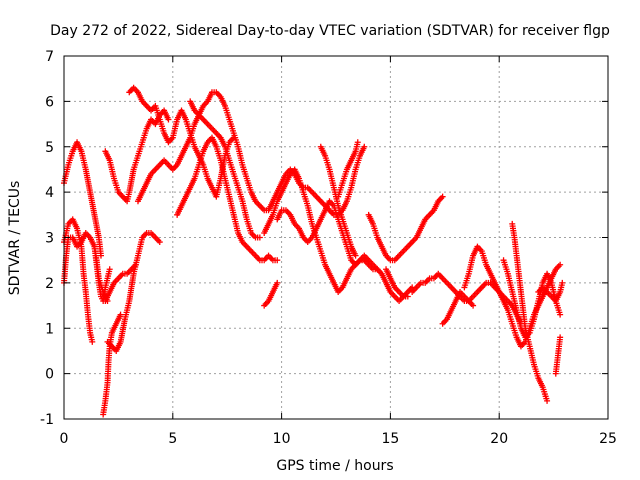 The width and height of the screenshot is (640, 480). What do you see at coordinates (282, 439) in the screenshot?
I see `x-tick-label: 10` at bounding box center [282, 439].